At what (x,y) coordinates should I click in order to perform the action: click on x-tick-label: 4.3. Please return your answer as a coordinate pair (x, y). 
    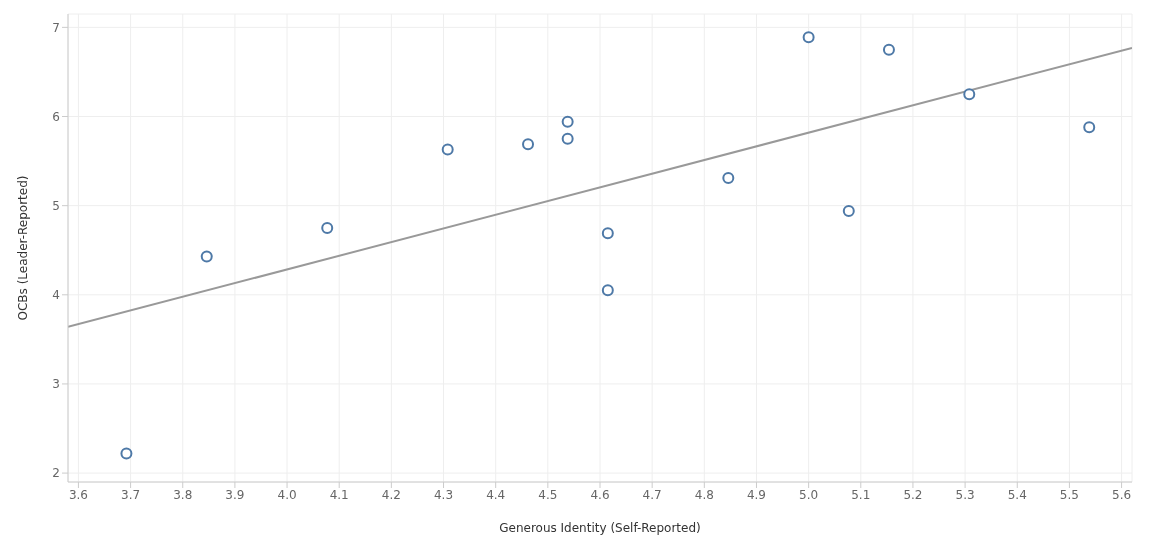
    Looking at the image, I should click on (443, 494).